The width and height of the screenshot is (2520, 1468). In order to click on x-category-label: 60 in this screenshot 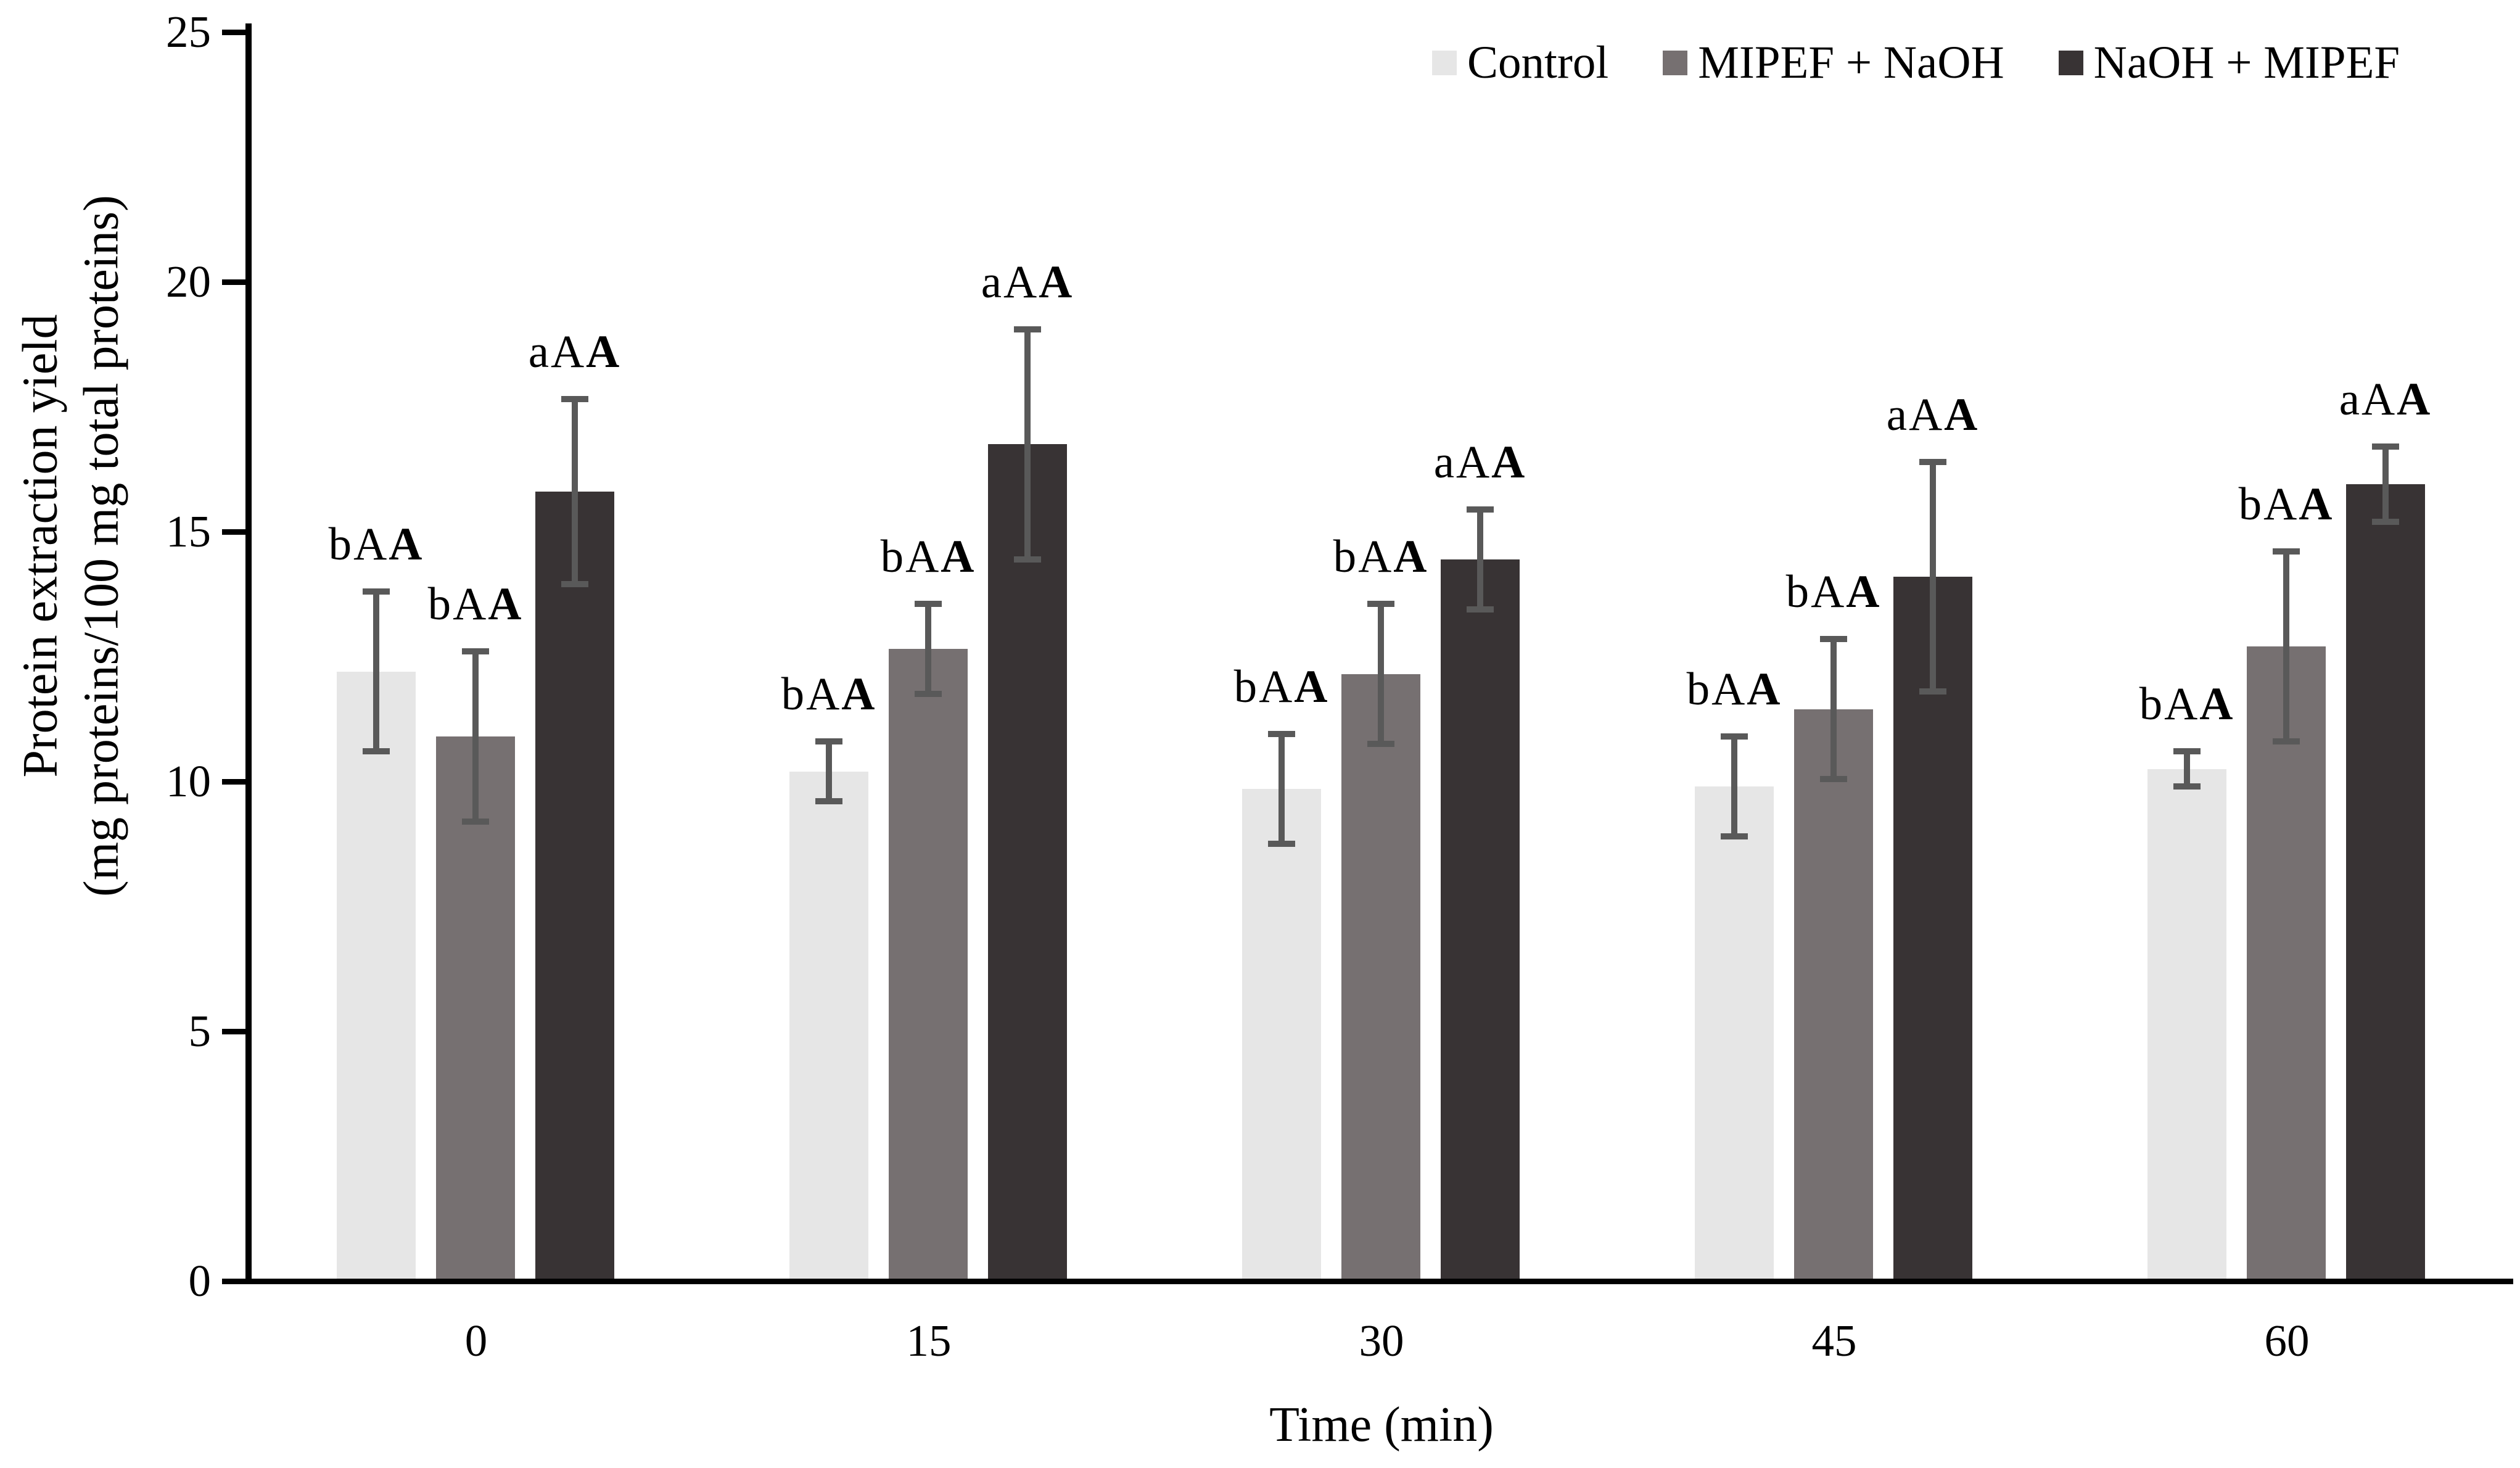, I will do `click(2287, 1341)`.